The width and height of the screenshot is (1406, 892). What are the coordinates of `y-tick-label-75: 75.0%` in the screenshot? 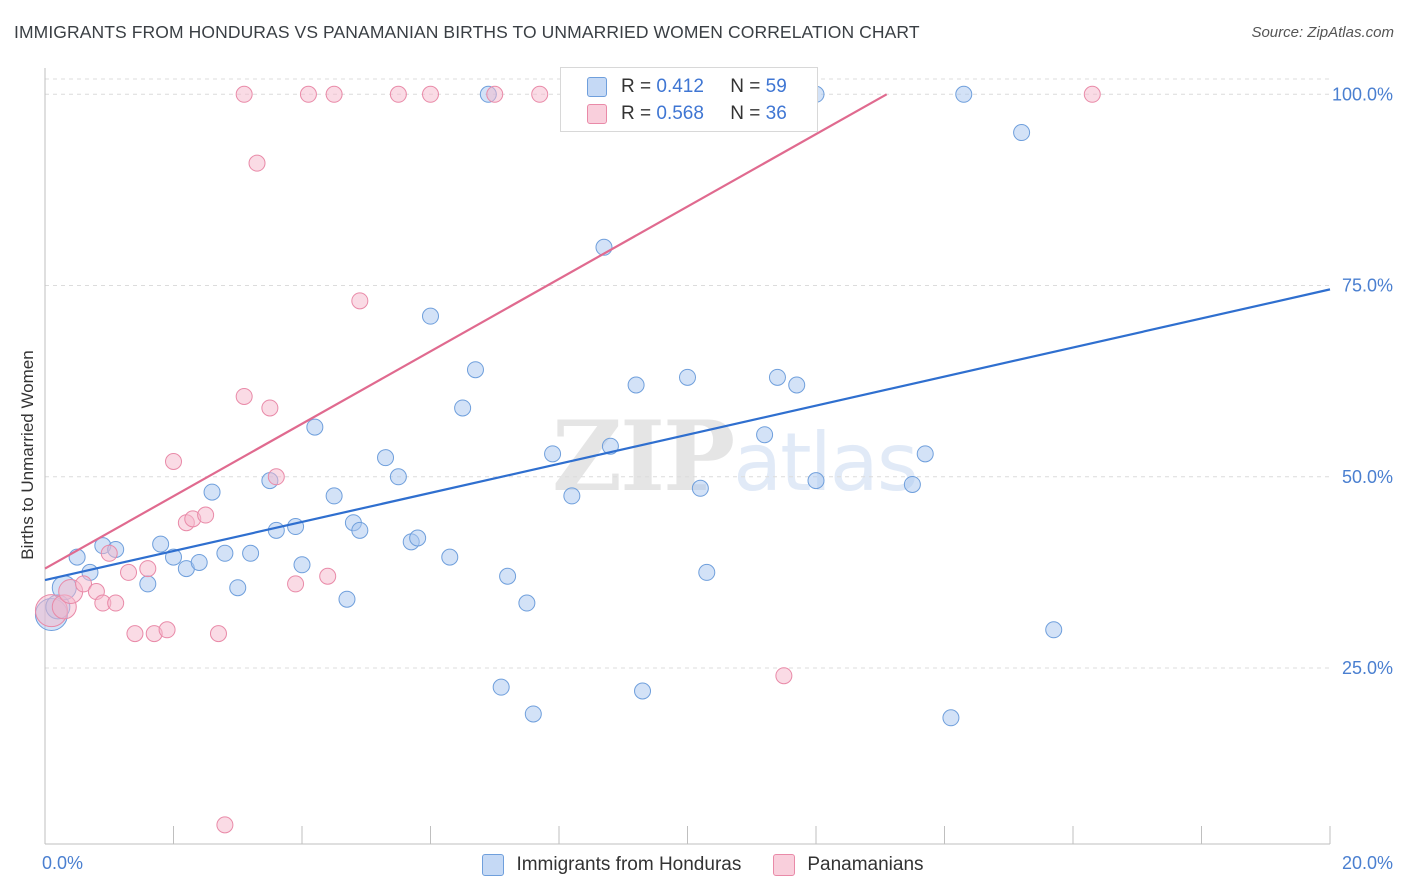 It's located at (1367, 286).